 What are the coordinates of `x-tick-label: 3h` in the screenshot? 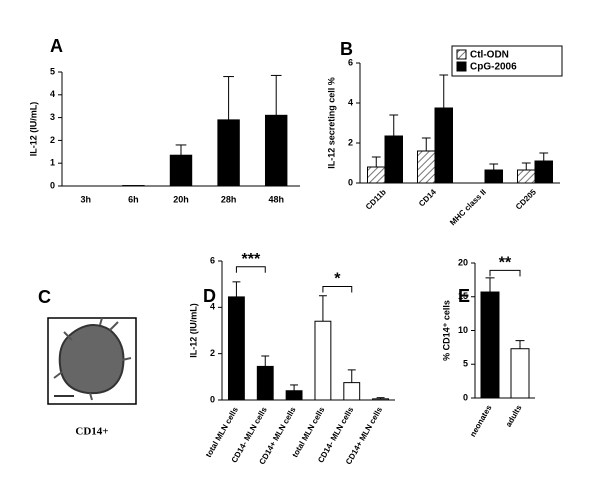 It's located at (86, 199).